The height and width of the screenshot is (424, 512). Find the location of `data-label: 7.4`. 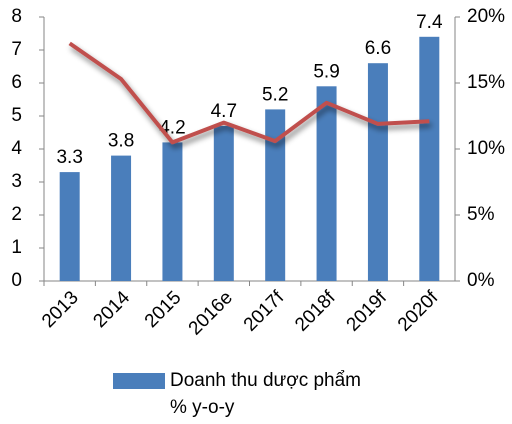

data-label: 7.4 is located at coordinates (429, 22).